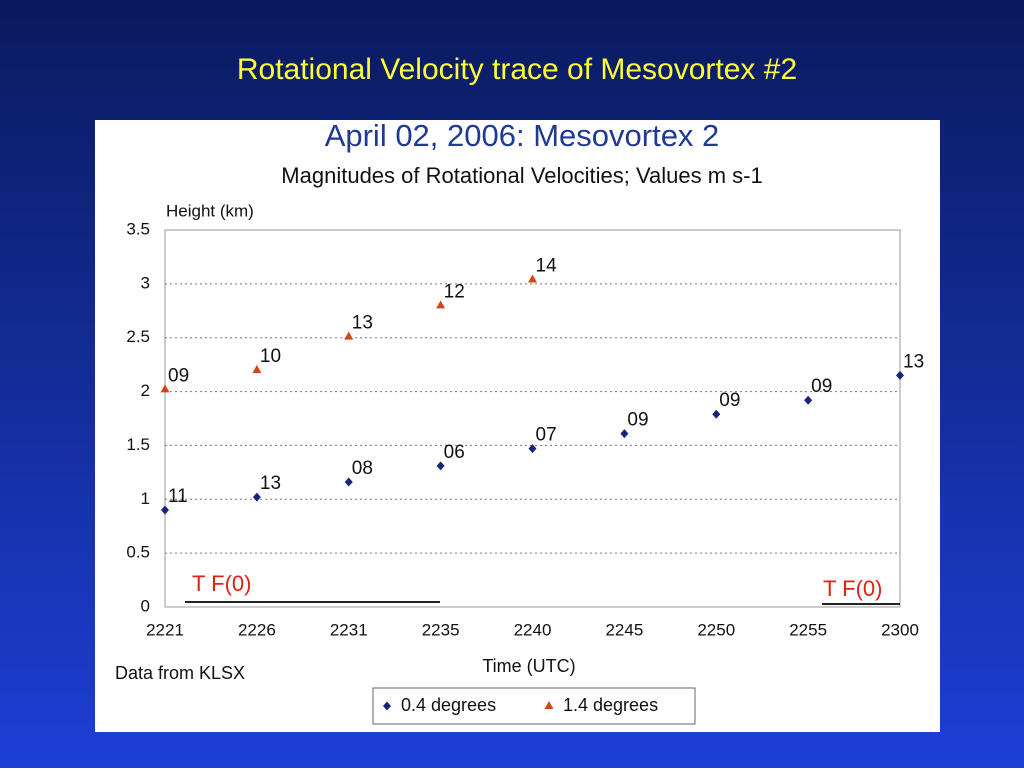  Describe the element at coordinates (610, 705) in the screenshot. I see `legend-label: 1.4 degrees` at that location.